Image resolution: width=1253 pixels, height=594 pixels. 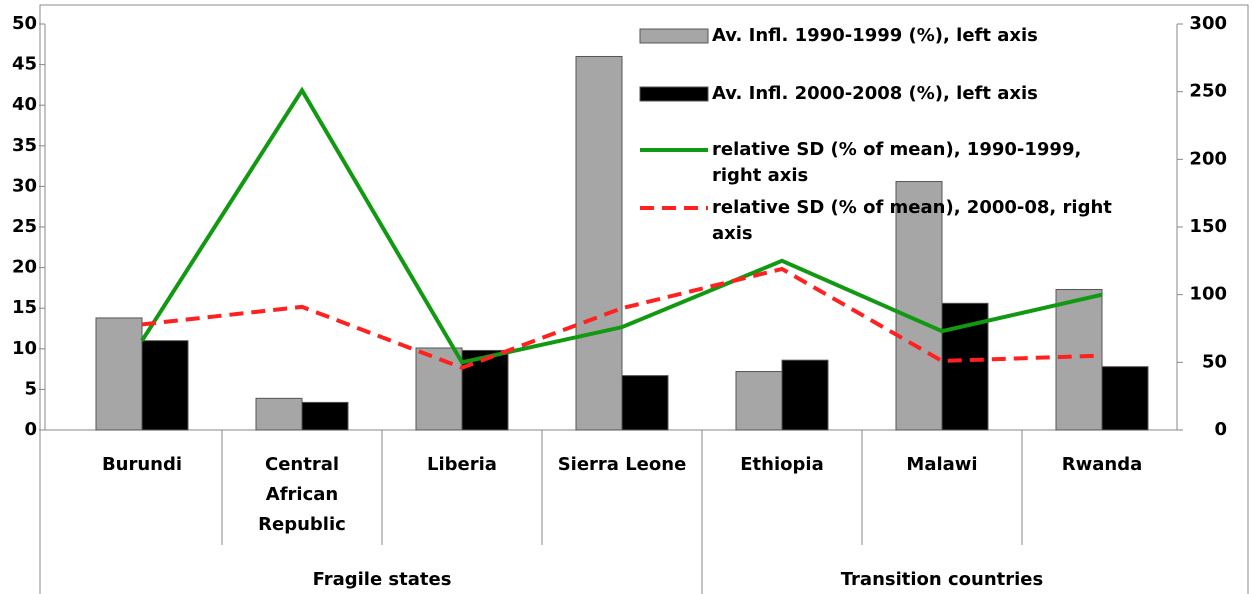 I want to click on x-tick-label: Sierra Leone, so click(x=622, y=464).